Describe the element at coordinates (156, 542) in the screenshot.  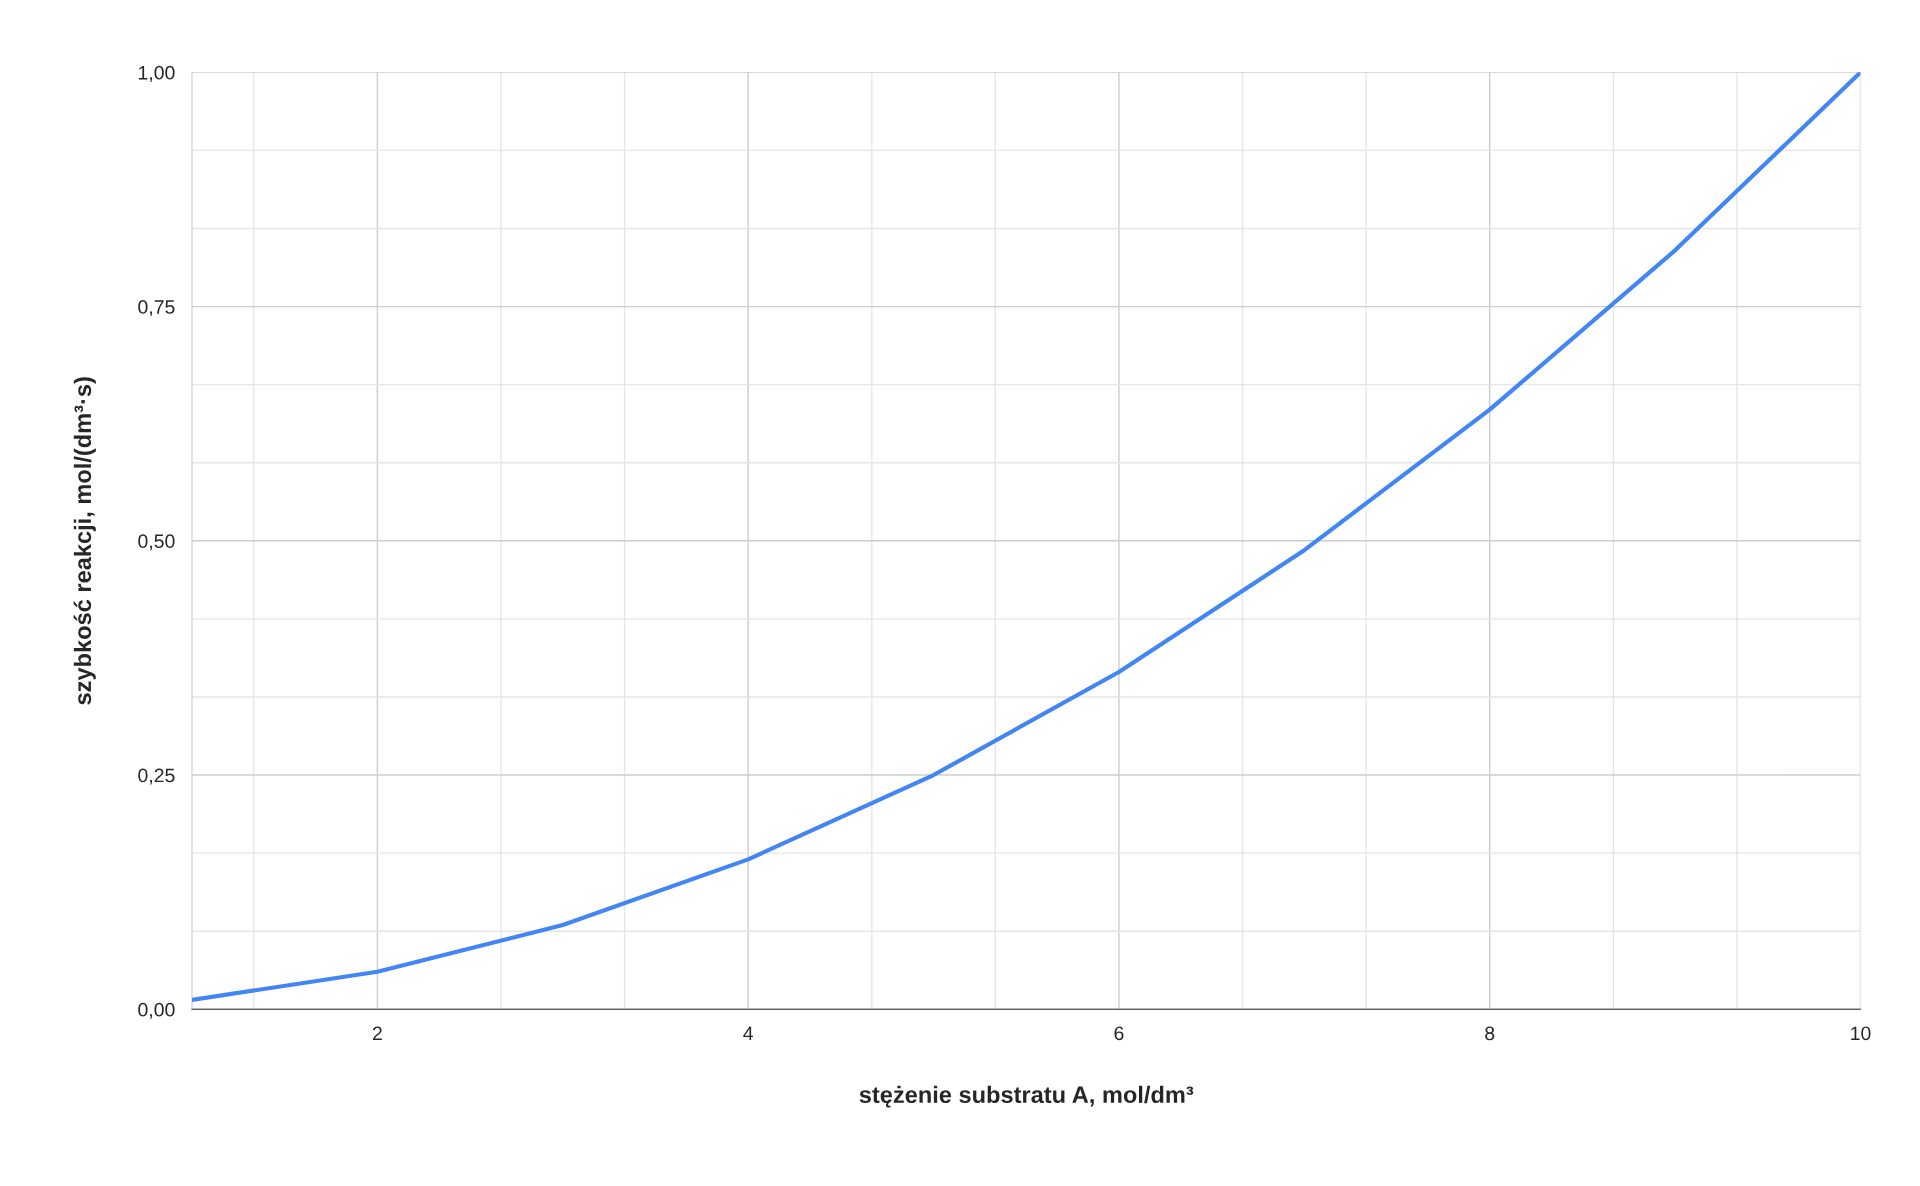
I see `y-tick-label: 0,50` at that location.